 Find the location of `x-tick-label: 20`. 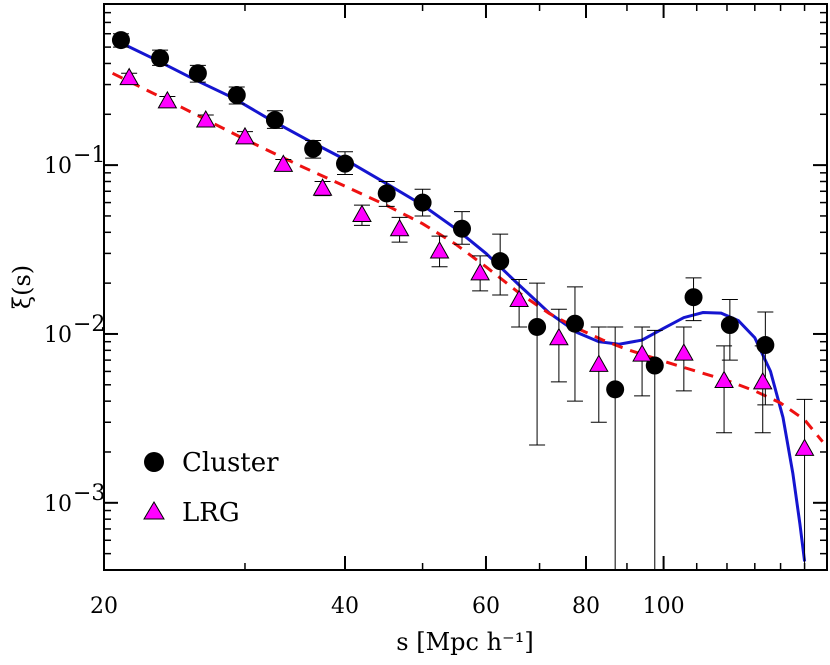

x-tick-label: 20 is located at coordinates (104, 606).